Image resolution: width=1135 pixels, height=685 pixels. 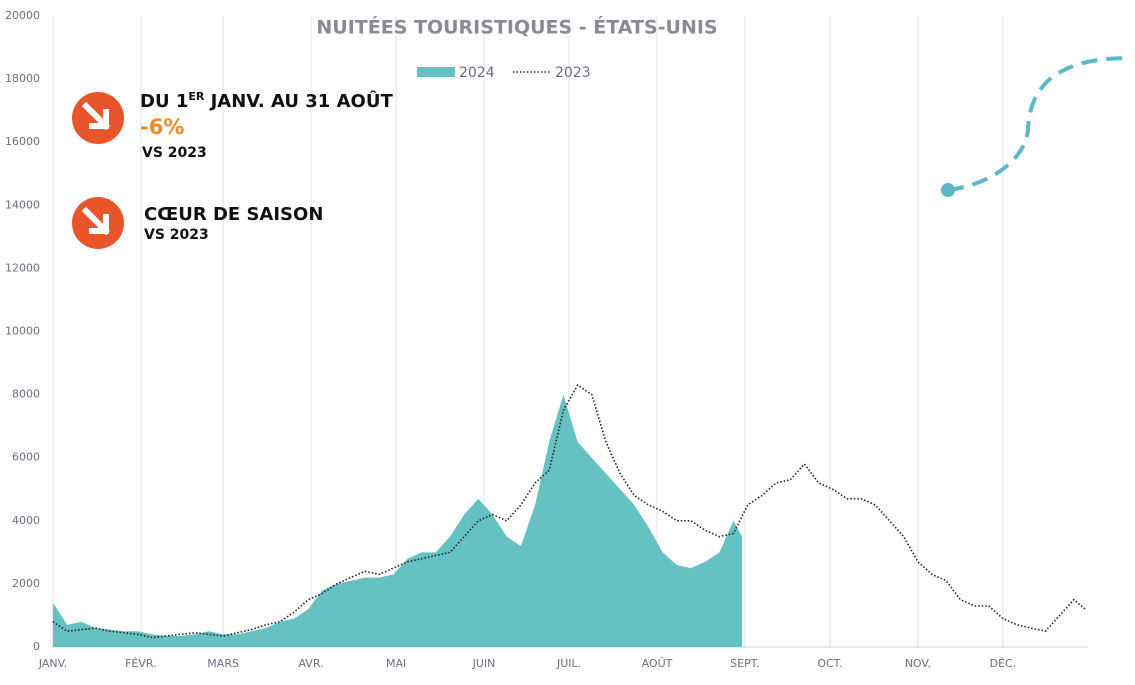 I want to click on x-tick-label: MAI, so click(x=396, y=663).